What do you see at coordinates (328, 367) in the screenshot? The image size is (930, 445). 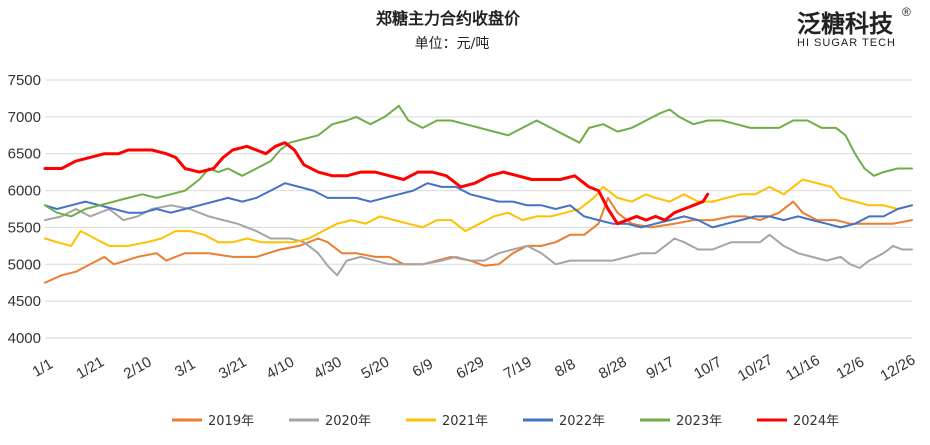 I see `x-tick-label: 4/30` at bounding box center [328, 367].